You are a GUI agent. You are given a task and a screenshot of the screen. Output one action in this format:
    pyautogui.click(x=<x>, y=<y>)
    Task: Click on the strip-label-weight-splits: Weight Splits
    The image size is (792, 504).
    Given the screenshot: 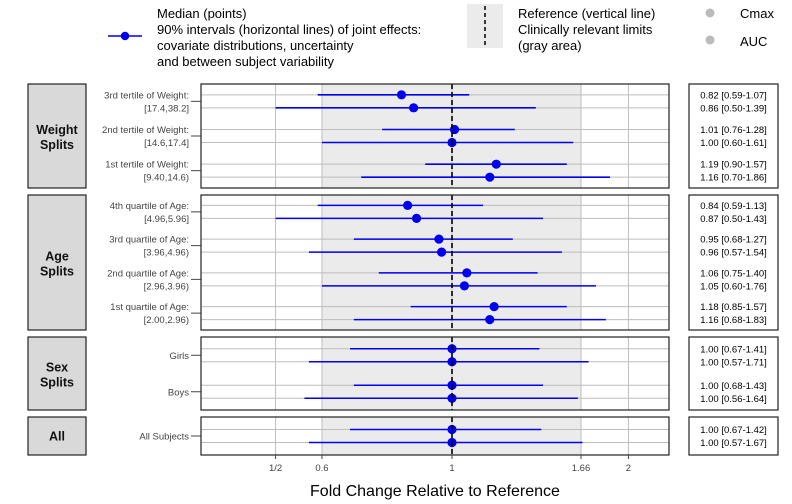 What is the action you would take?
    pyautogui.click(x=57, y=137)
    